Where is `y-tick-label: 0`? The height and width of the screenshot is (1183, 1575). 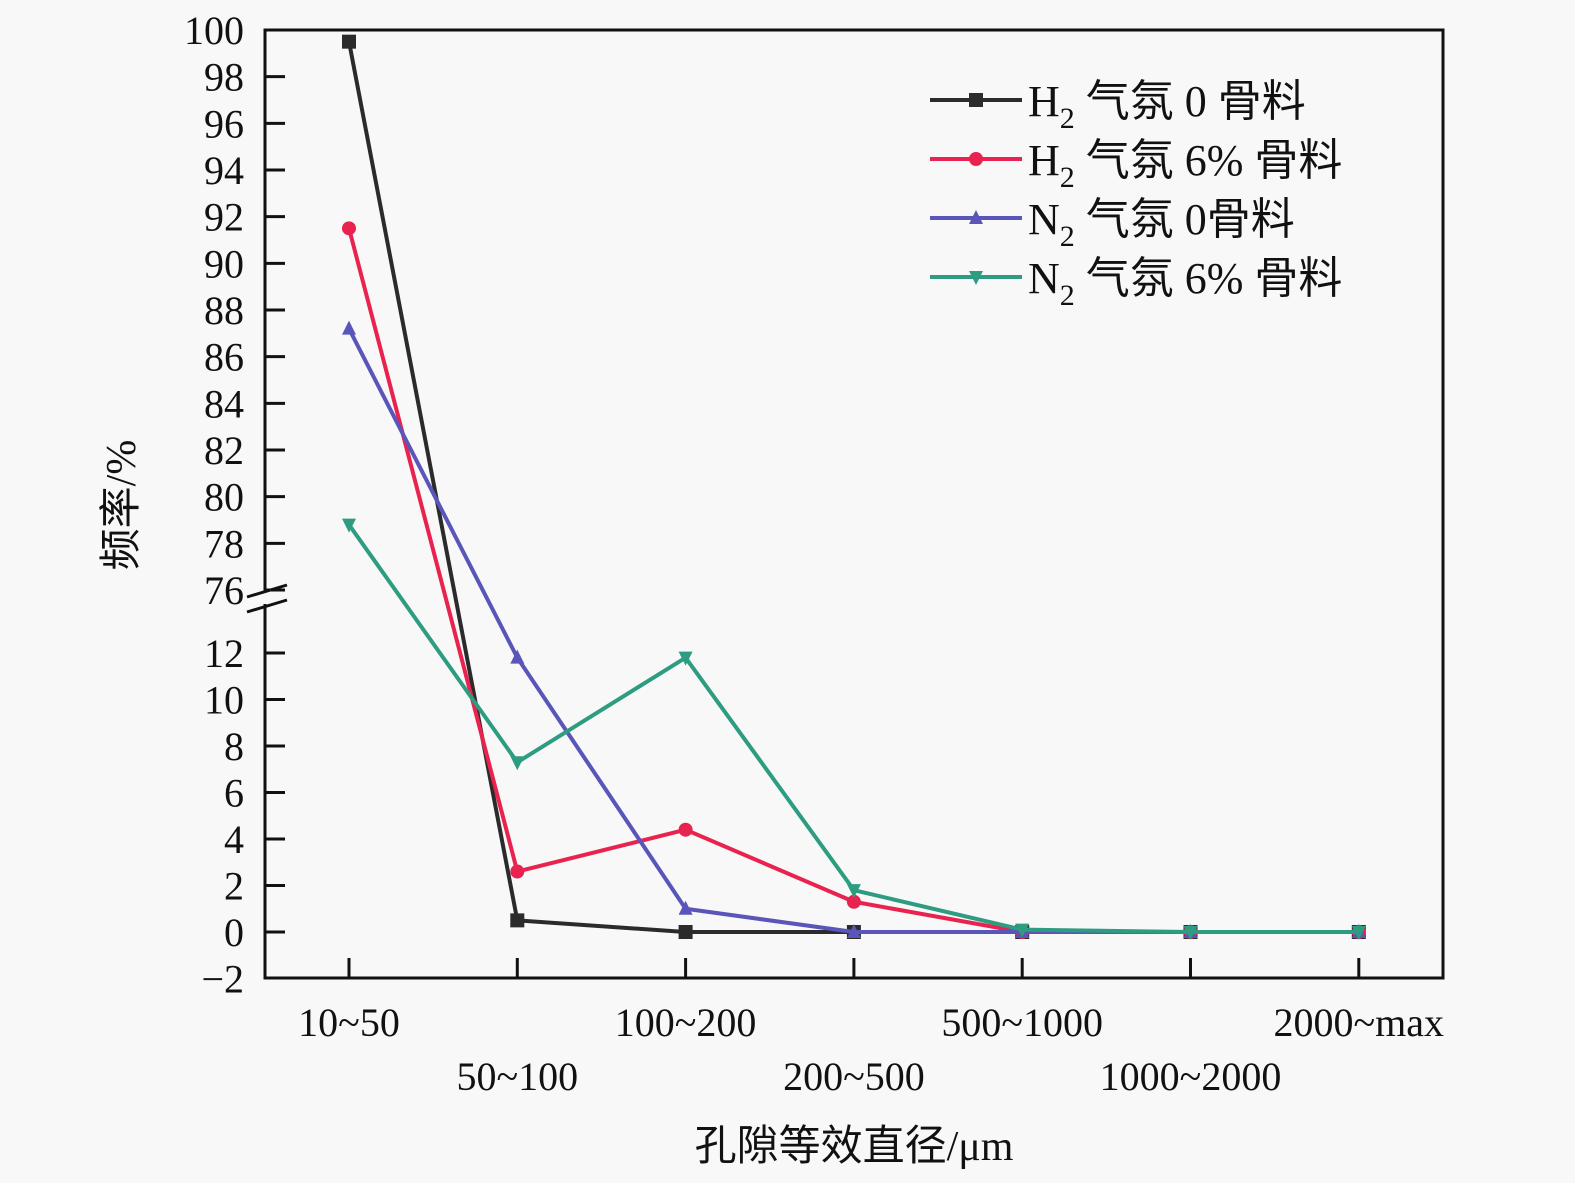
y-tick-label: 0 is located at coordinates (234, 932).